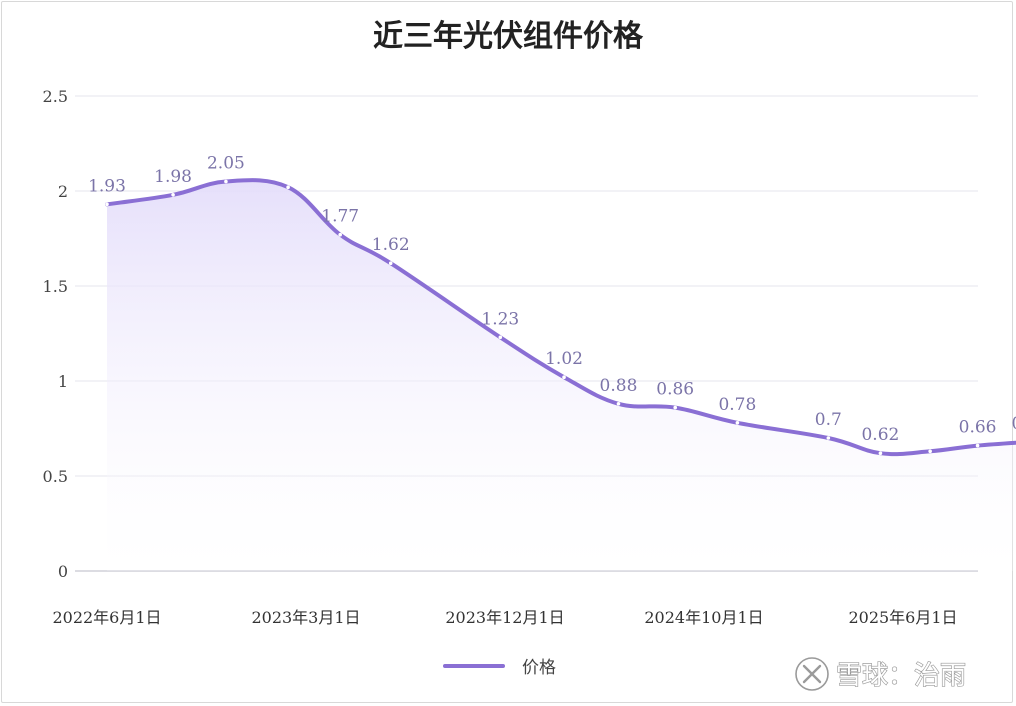 The width and height of the screenshot is (1016, 706). Describe the element at coordinates (106, 617) in the screenshot. I see `x-tick-label: 2022年6月1日` at that location.